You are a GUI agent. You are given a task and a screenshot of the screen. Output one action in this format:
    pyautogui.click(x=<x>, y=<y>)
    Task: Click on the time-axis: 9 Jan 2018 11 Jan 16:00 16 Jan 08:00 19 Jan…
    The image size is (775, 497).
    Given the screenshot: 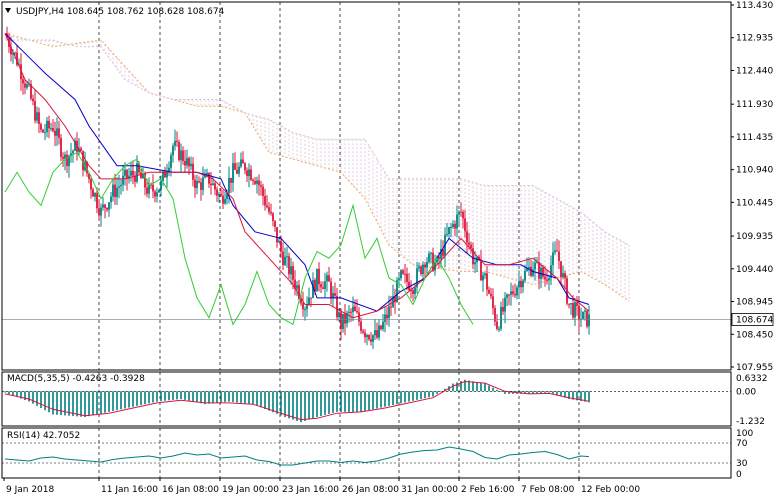 What is the action you would take?
    pyautogui.click(x=321, y=486)
    